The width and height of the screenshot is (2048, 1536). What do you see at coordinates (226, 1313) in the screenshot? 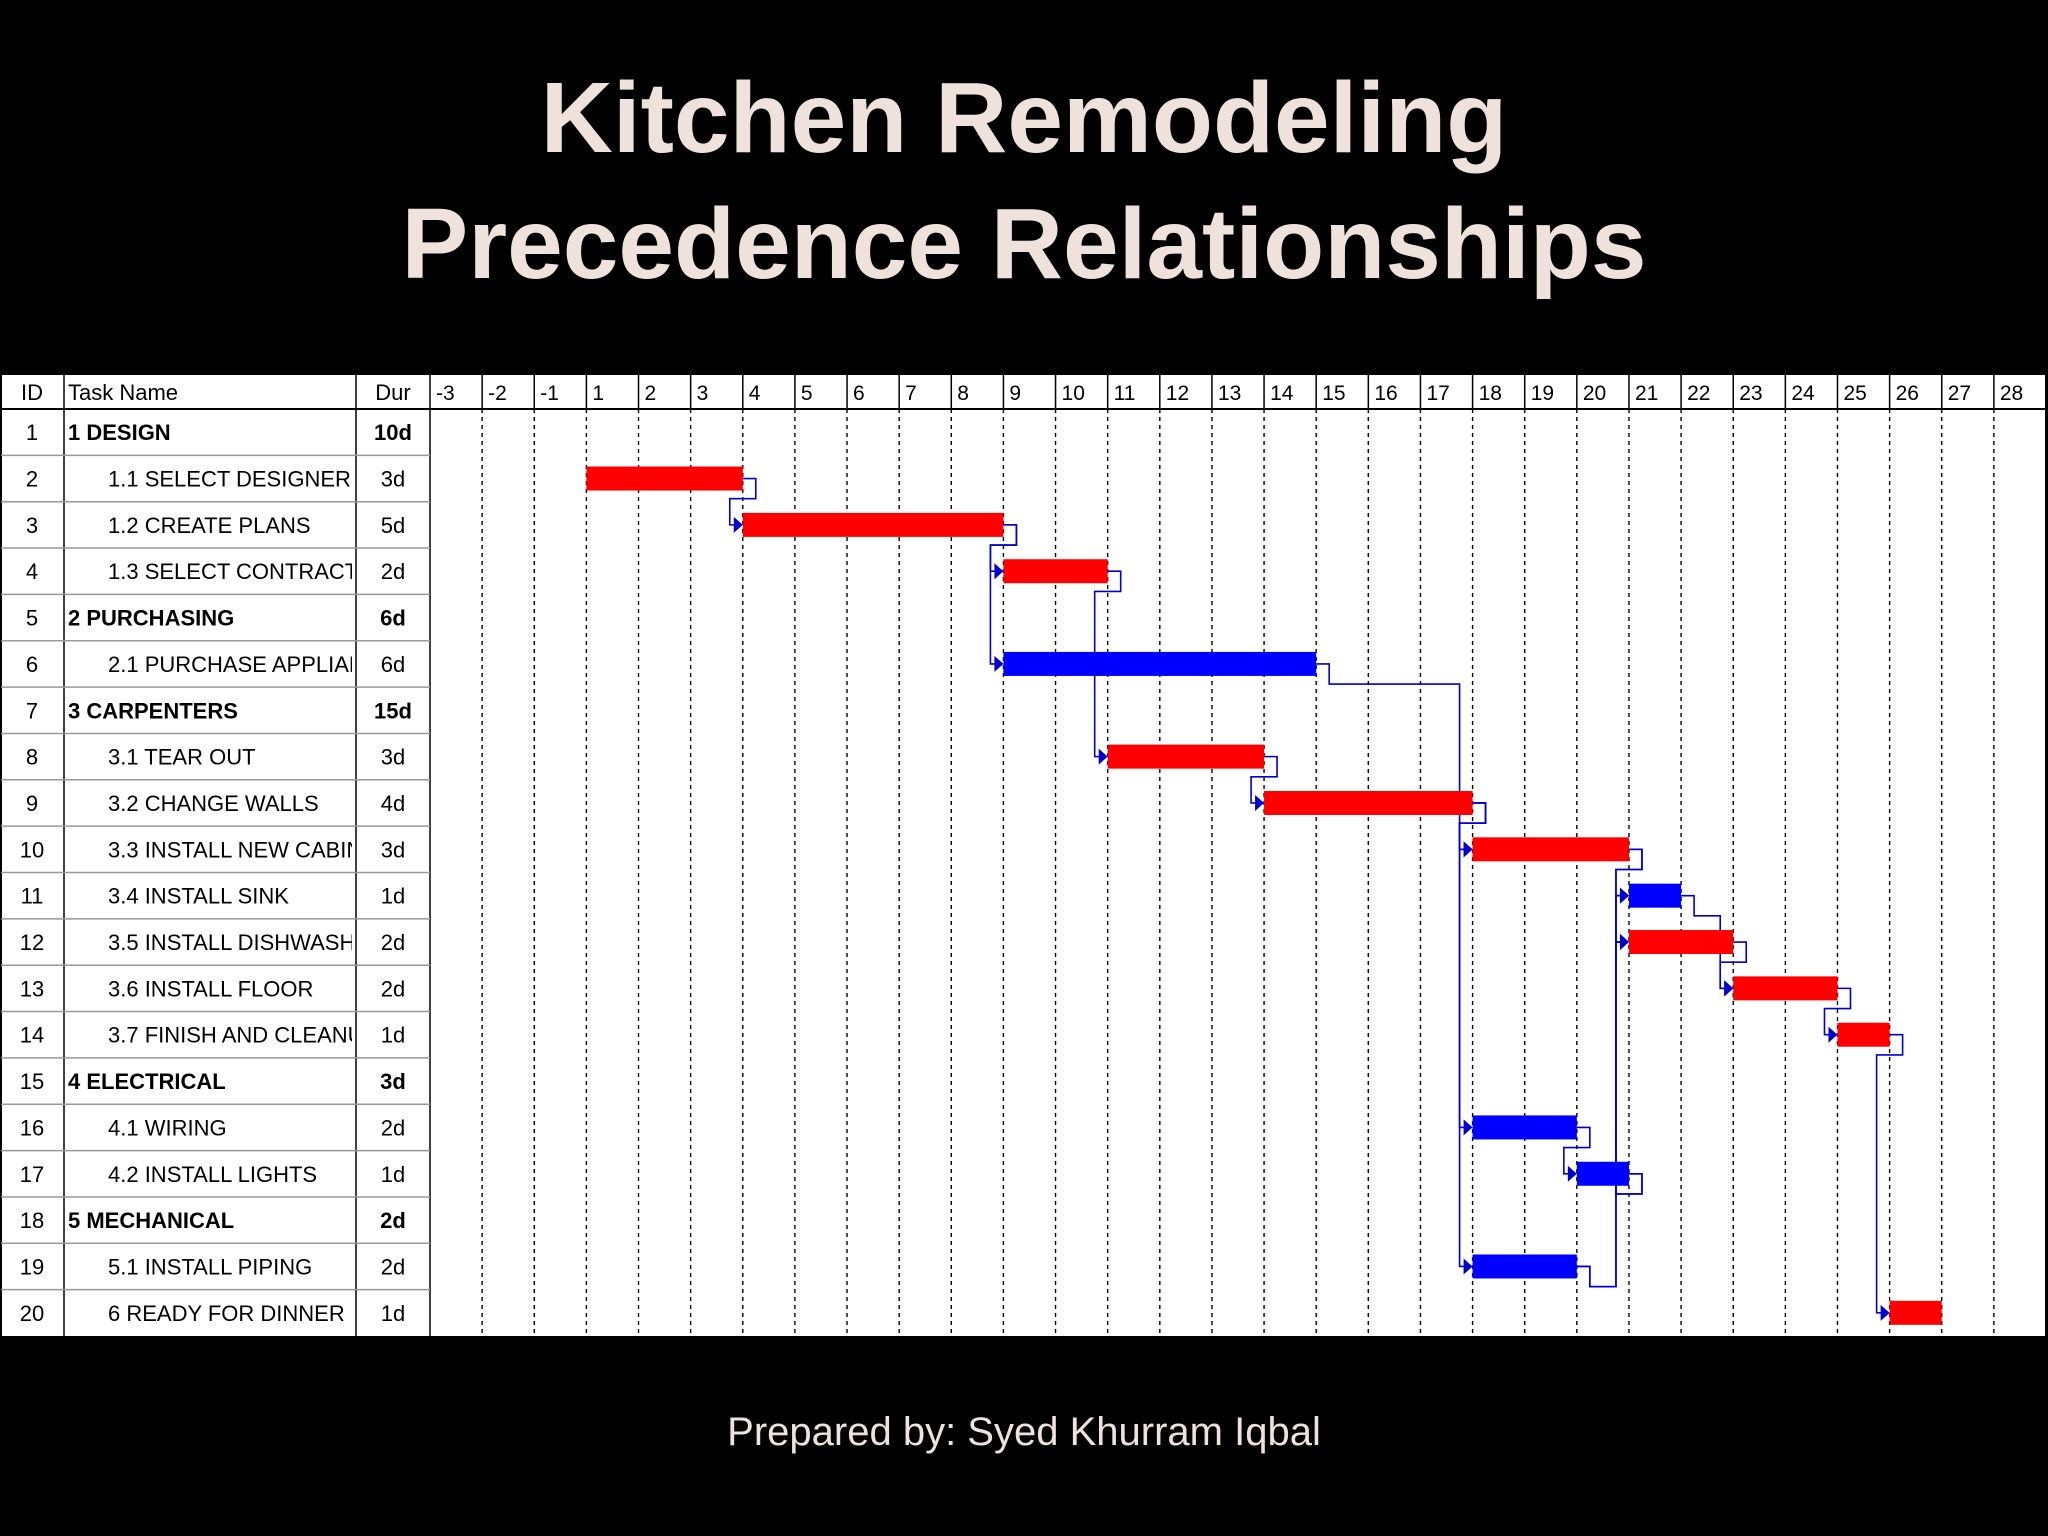
I see `task-name: 6 READY FOR DINNER` at bounding box center [226, 1313].